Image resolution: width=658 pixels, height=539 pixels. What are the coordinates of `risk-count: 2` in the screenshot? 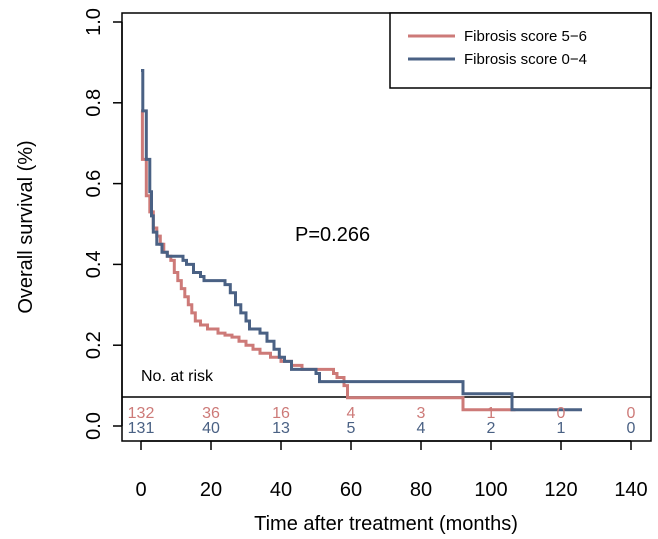 It's located at (491, 428).